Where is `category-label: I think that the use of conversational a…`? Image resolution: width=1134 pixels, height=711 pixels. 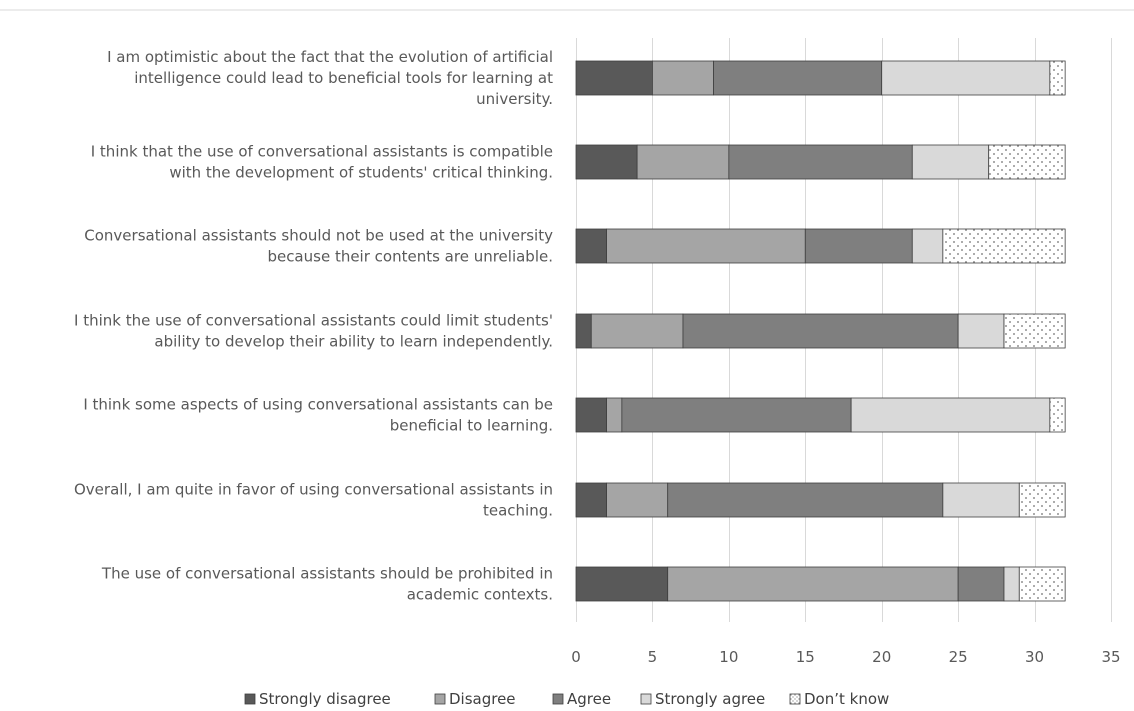 category-label: I think that the use of conversational a… is located at coordinates (322, 162).